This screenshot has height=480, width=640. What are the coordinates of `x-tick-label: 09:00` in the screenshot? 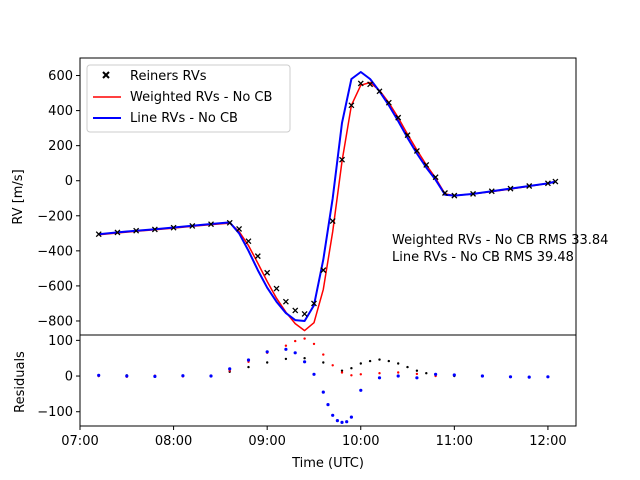 It's located at (266, 441).